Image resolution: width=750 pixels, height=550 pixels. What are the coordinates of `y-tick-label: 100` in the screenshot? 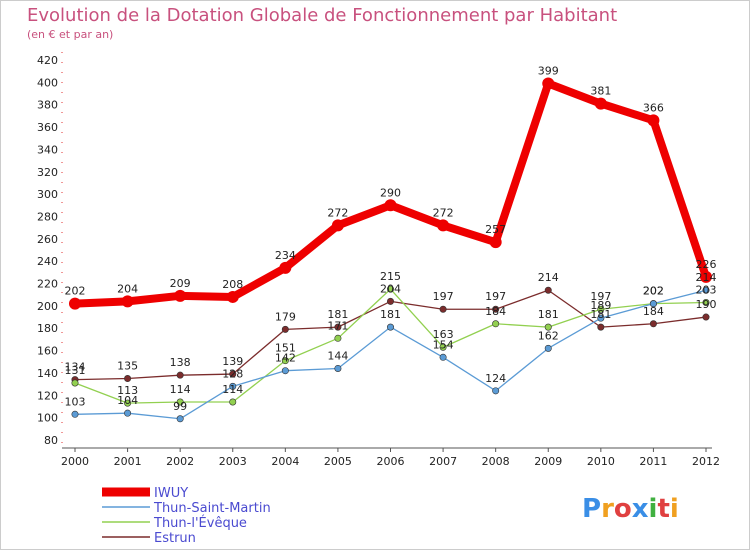 It's located at (47, 418).